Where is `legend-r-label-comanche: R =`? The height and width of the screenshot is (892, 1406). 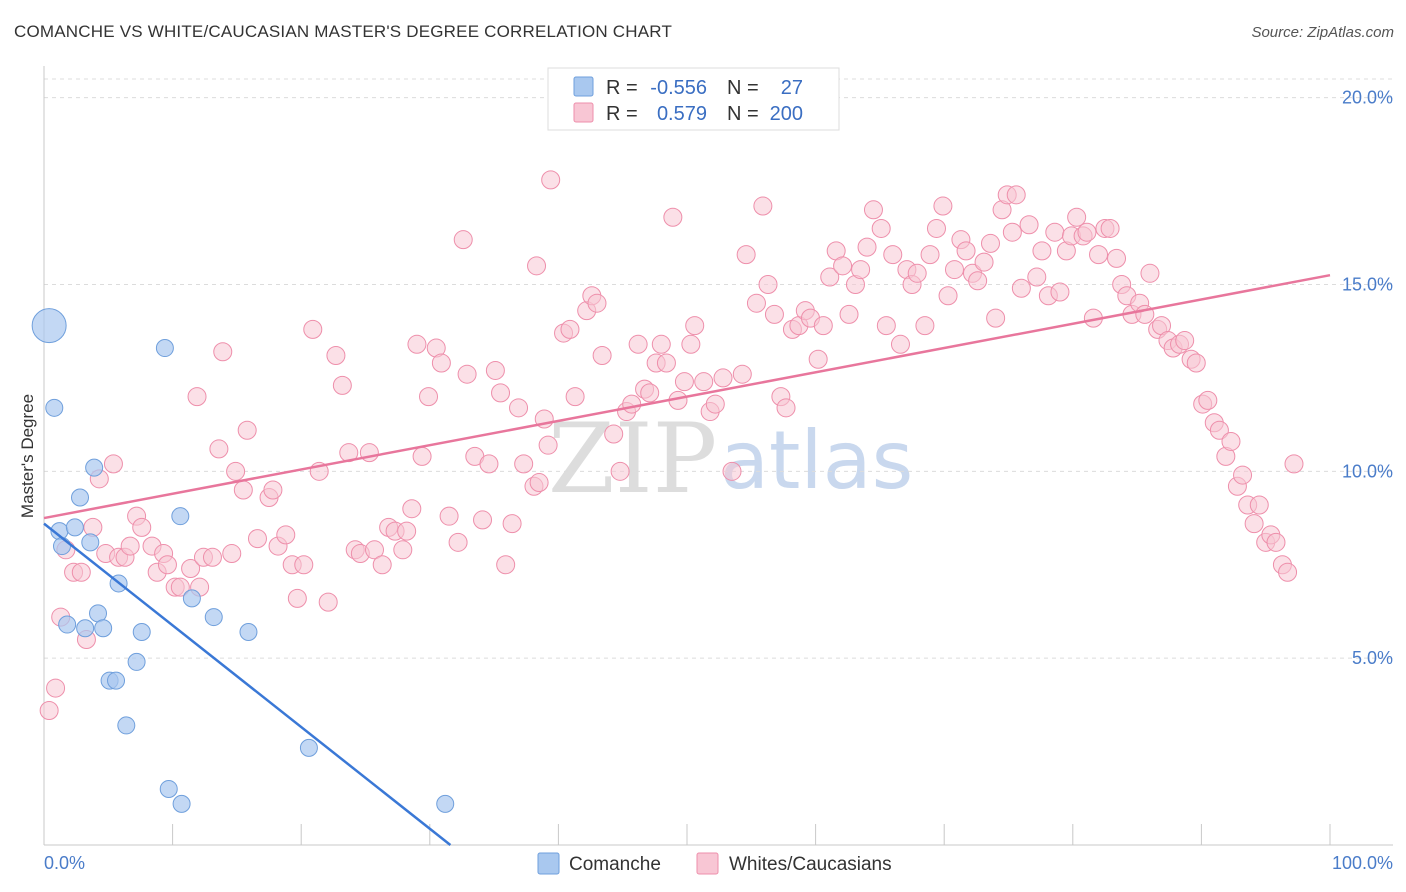 legend-r-label-comanche: R = is located at coordinates (622, 88).